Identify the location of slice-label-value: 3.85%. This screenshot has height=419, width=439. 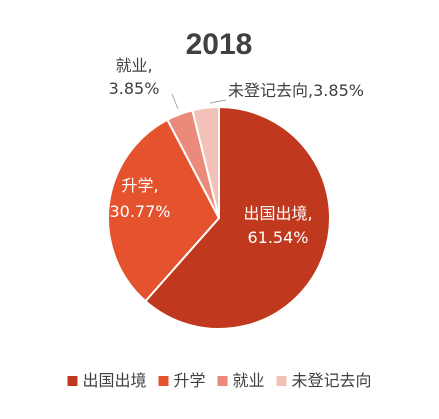
(134, 88).